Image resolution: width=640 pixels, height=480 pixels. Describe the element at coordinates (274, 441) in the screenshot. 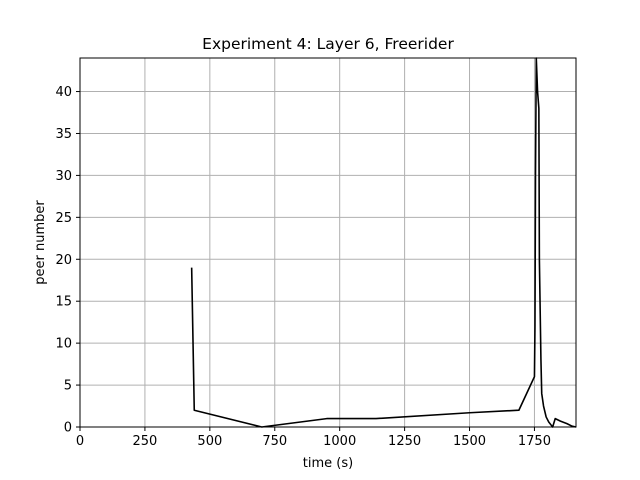

I see `x-tick-label: 750` at that location.